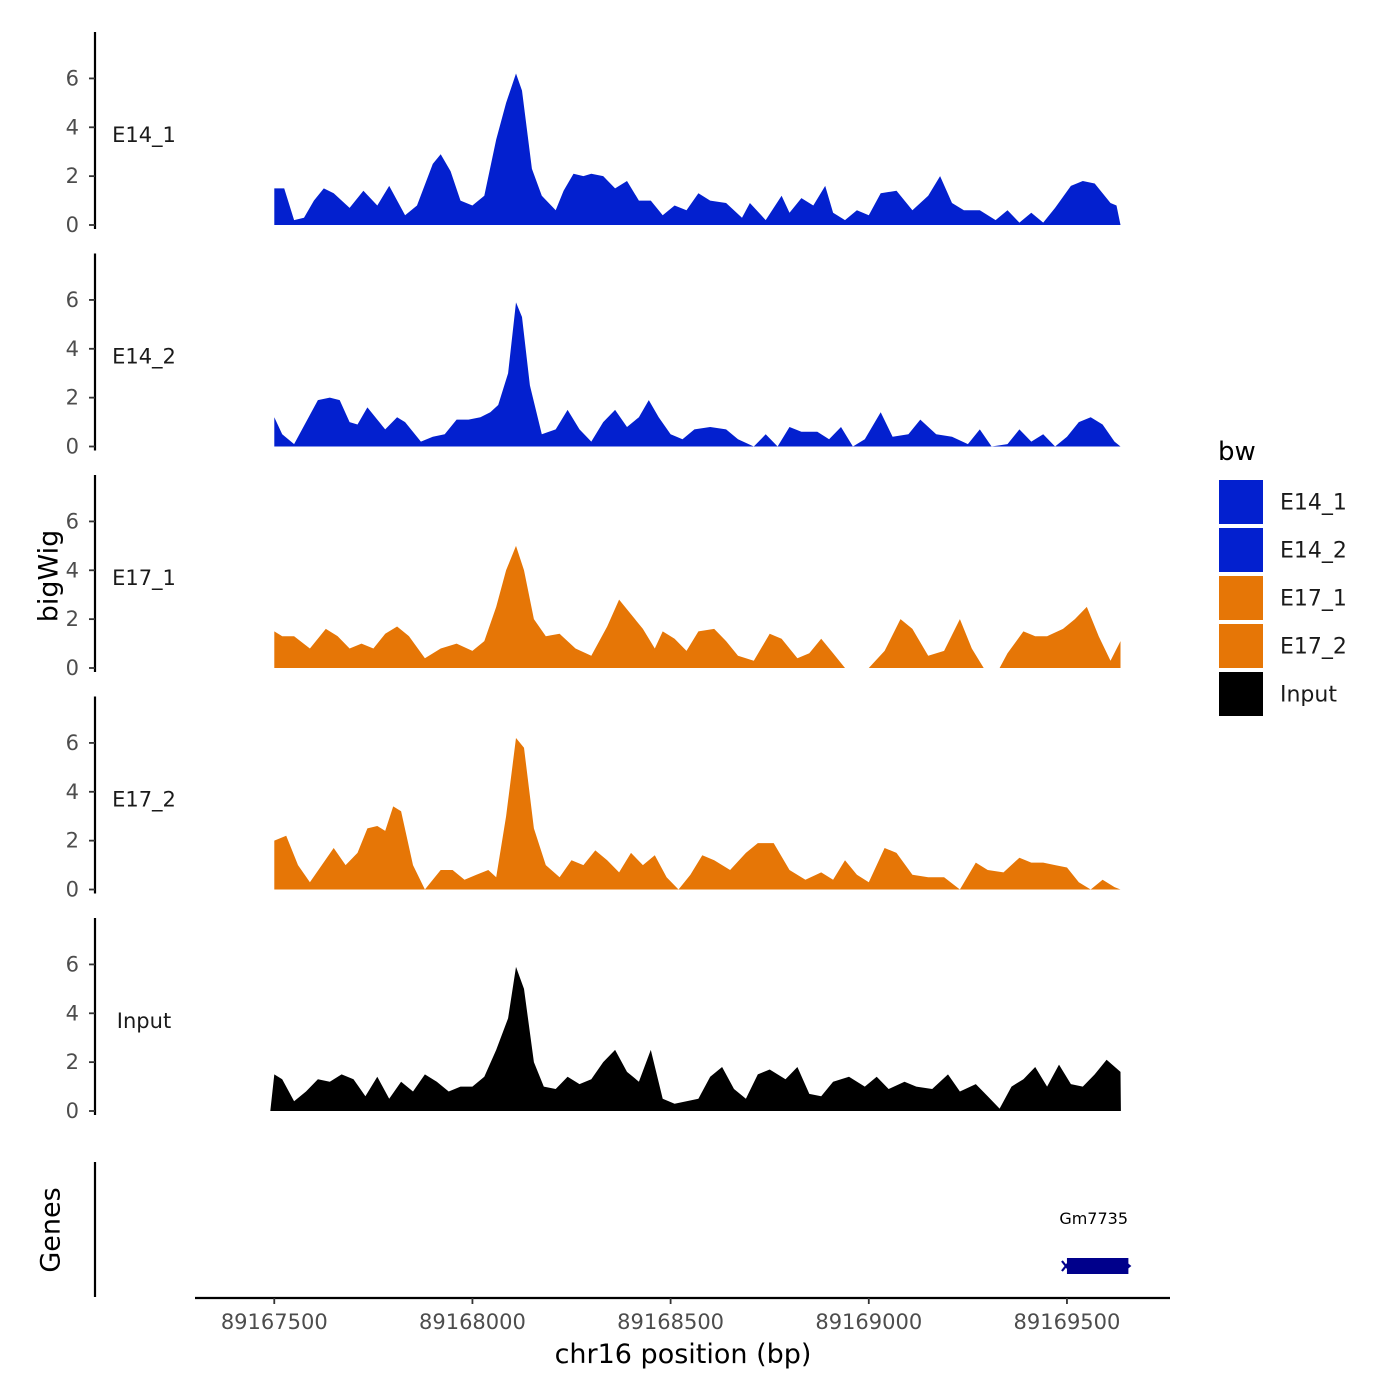 This screenshot has height=1400, width=1400. I want to click on legend-item-e17-2: E17_2, so click(1283, 646).